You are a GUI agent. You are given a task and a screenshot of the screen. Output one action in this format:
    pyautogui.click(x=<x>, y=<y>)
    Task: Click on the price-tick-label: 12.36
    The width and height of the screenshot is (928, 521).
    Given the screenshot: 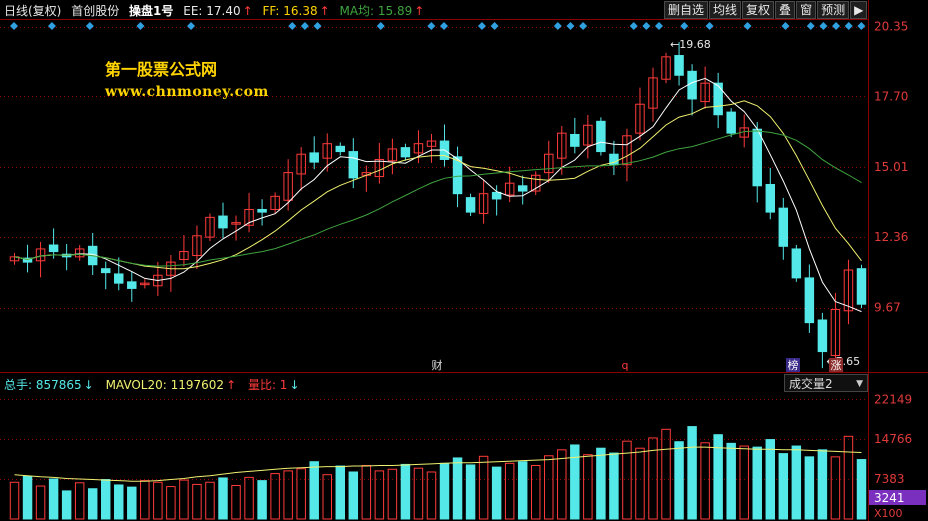 What is the action you would take?
    pyautogui.click(x=891, y=237)
    